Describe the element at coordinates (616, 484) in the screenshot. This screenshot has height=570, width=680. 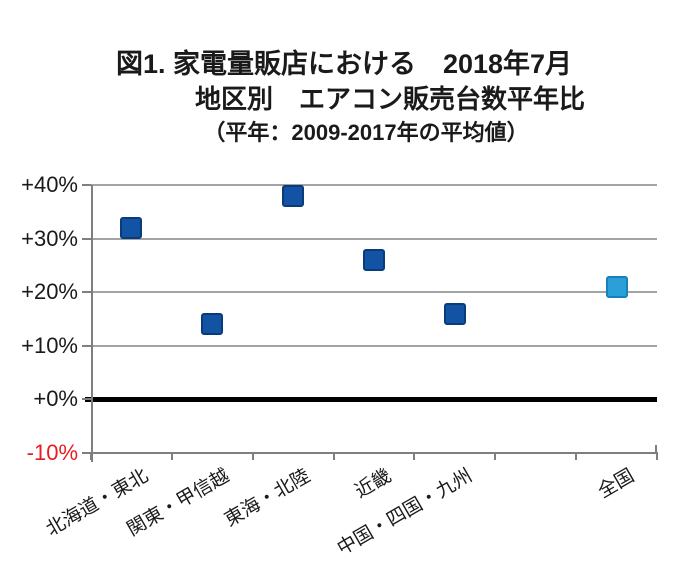
I see `x-axis-category-label: 全国` at that location.